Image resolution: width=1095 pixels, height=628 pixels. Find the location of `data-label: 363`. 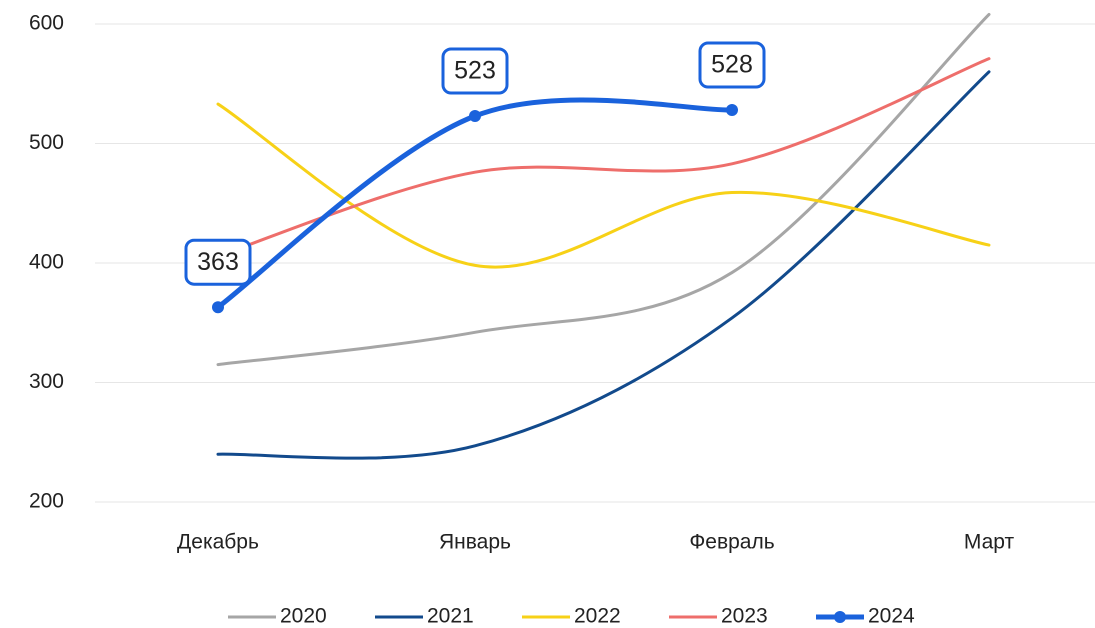

data-label: 363 is located at coordinates (218, 262).